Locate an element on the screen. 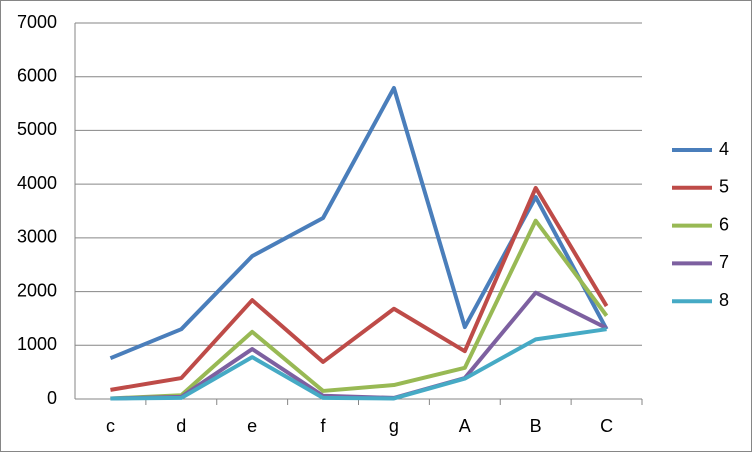  x-tick-label: A is located at coordinates (465, 426).